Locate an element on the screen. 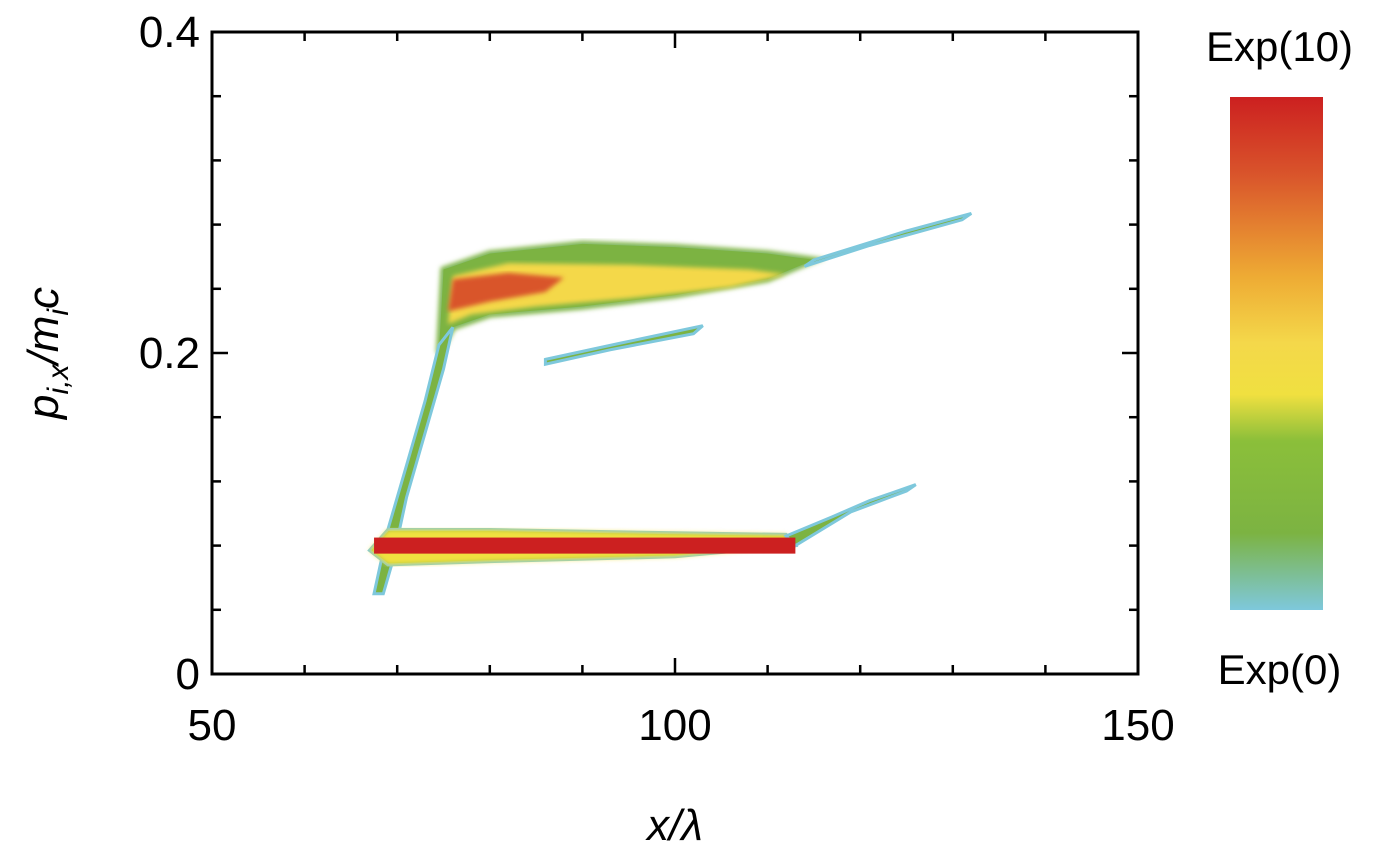 The height and width of the screenshot is (858, 1400). y-title-slash: /m is located at coordinates (43, 342).